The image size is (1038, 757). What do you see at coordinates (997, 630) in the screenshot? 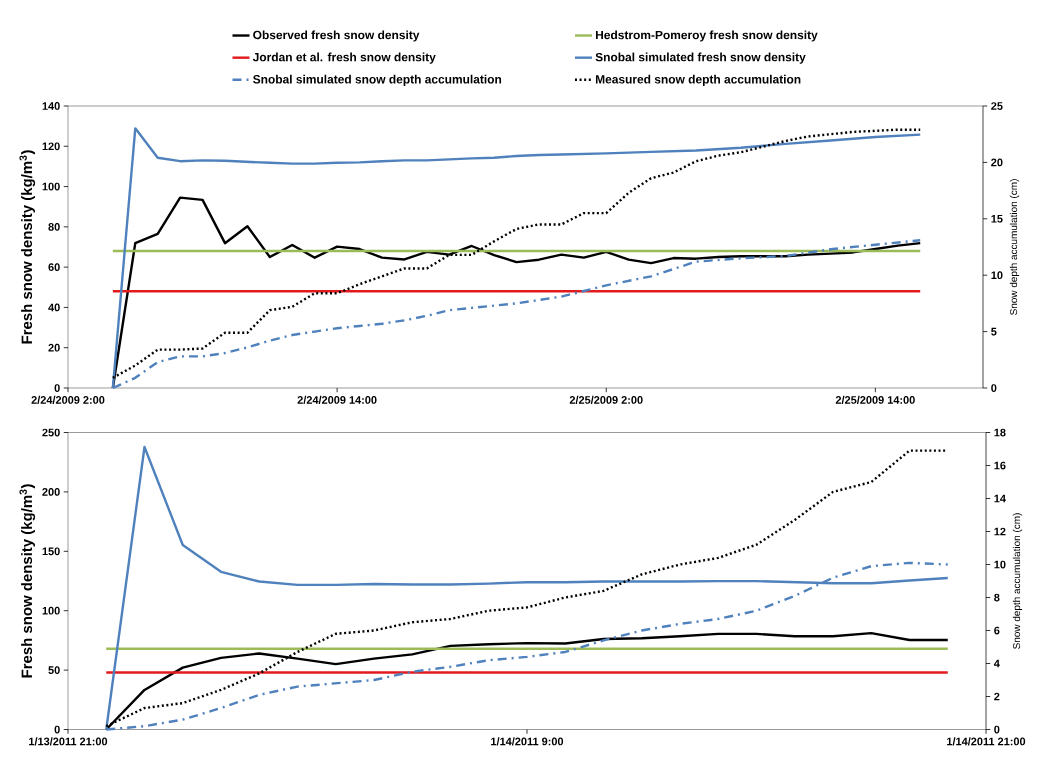
I see `y2-tick-label: 6` at bounding box center [997, 630].